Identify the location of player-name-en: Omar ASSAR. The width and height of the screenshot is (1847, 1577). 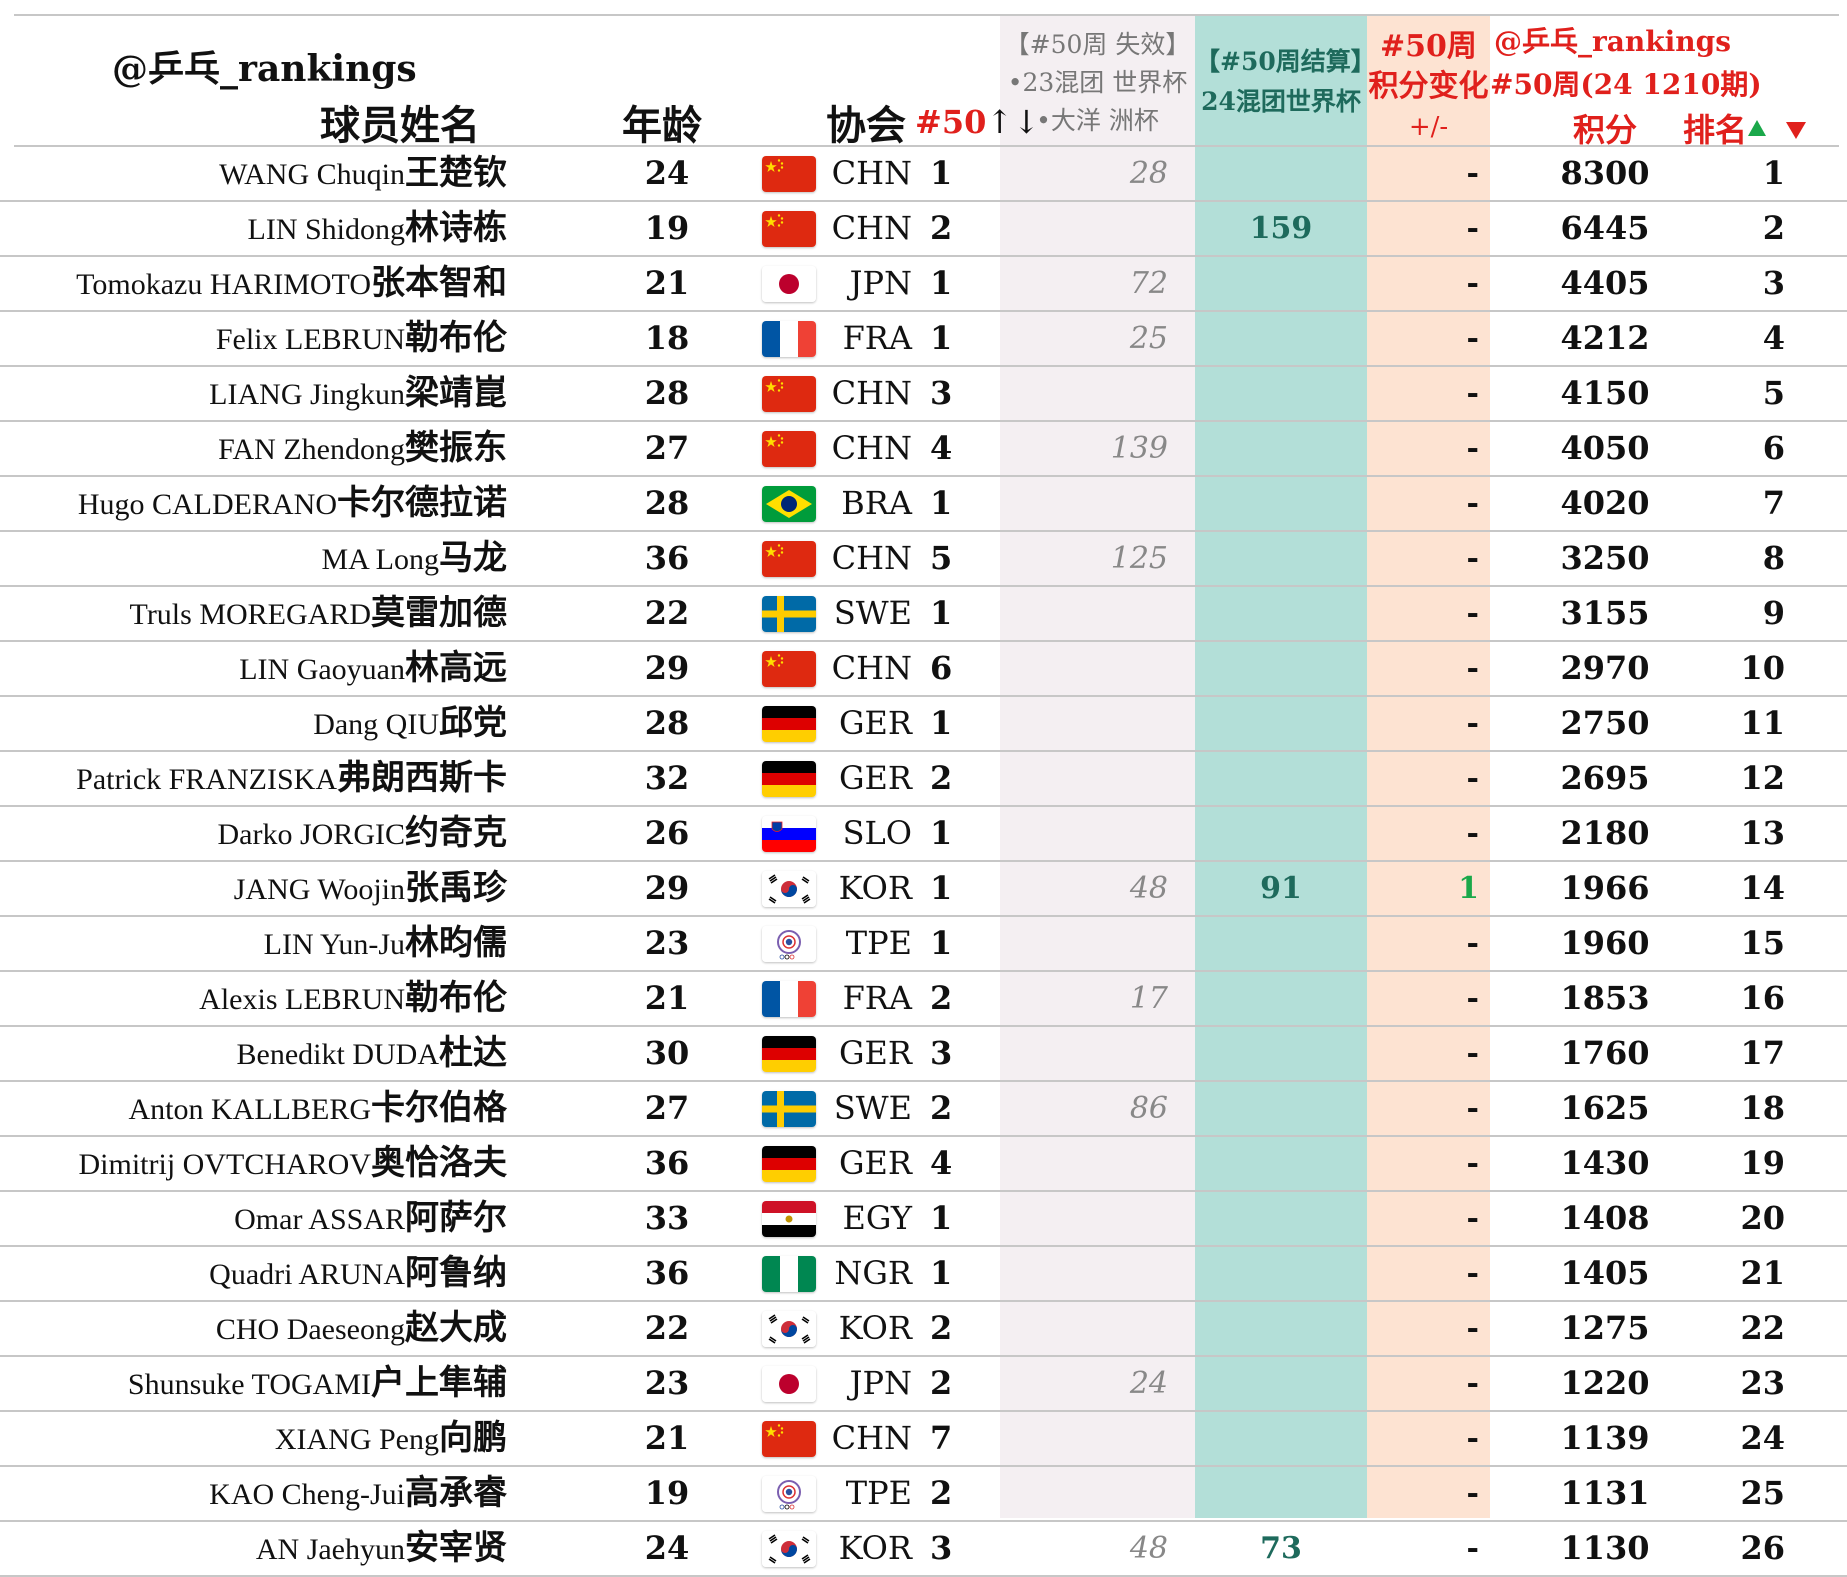
(319, 1219).